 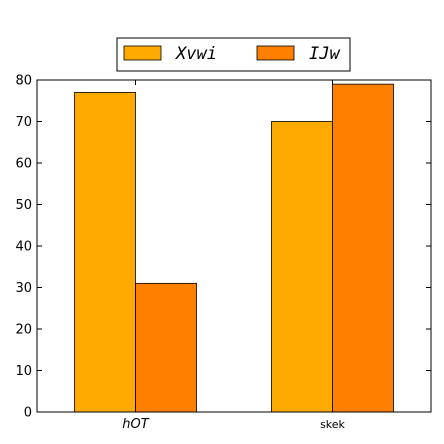 What do you see at coordinates (363, 248) in the screenshot?
I see `bar-IJw-skek` at bounding box center [363, 248].